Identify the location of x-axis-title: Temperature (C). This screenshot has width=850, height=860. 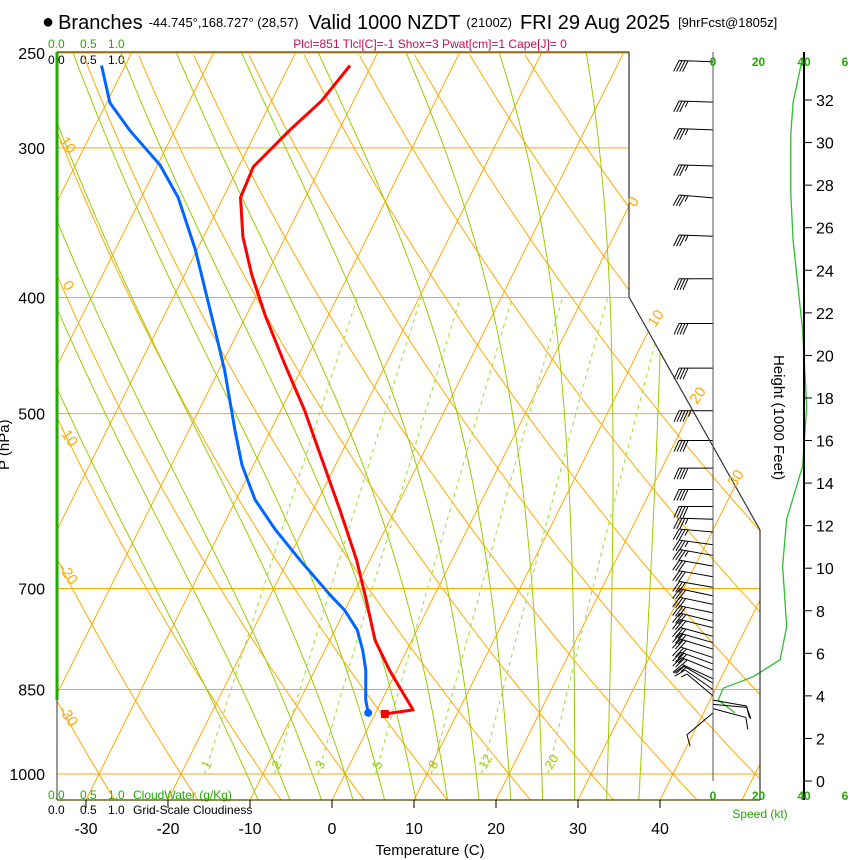
(429, 850).